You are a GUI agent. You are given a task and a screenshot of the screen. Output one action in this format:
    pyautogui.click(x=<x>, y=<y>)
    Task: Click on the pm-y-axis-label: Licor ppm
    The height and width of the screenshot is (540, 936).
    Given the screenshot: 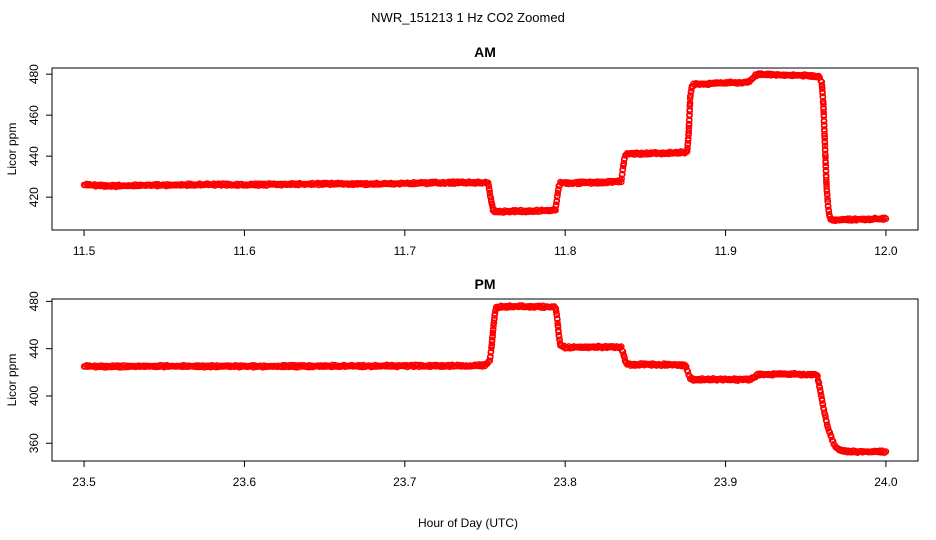 What is the action you would take?
    pyautogui.click(x=12, y=380)
    